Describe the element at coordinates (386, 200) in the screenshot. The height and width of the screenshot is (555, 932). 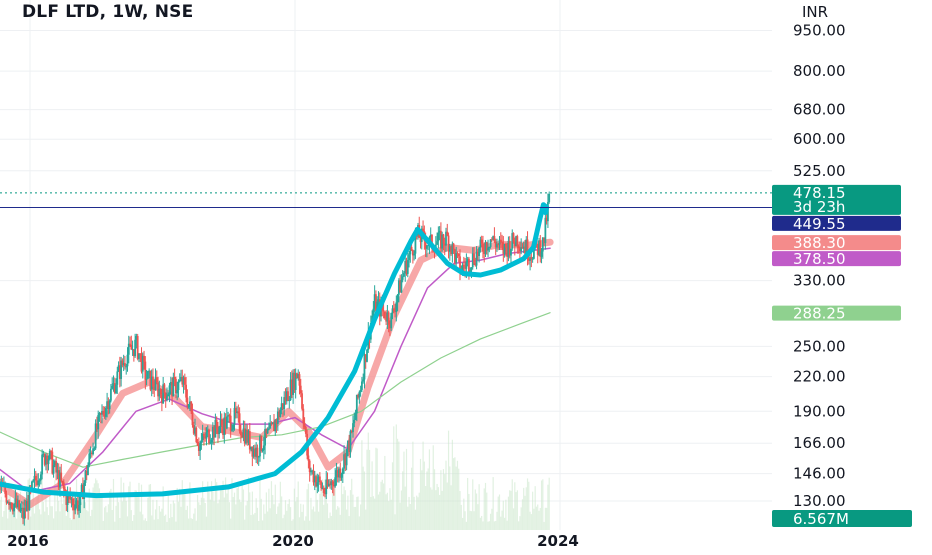
I see `horizontal-line` at that location.